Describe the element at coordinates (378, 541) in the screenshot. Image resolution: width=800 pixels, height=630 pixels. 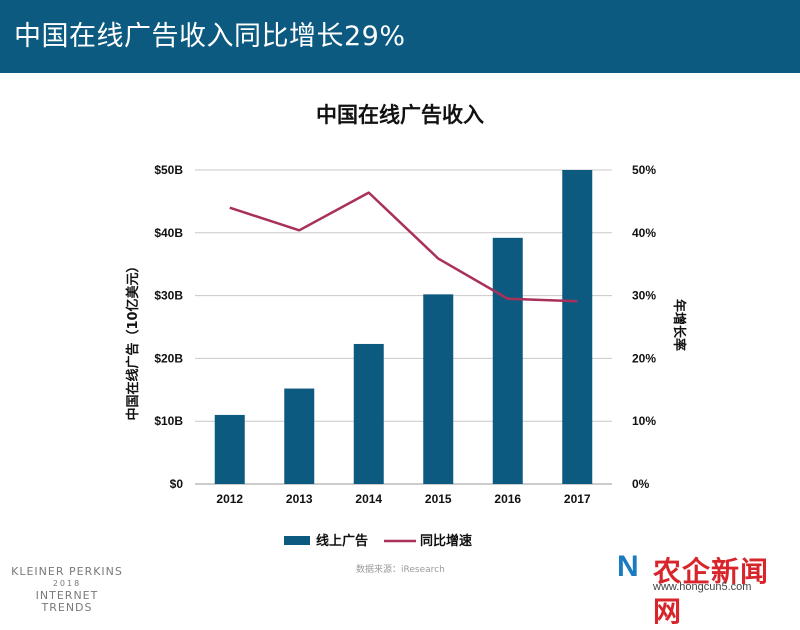
I see `legend: 线上广告 同比增速` at that location.